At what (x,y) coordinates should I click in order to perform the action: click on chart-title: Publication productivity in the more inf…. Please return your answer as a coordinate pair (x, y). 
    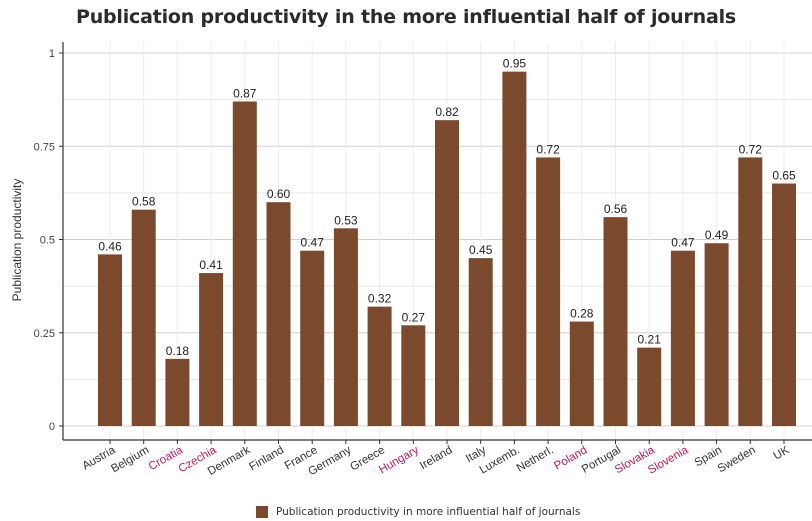
    Looking at the image, I should click on (406, 17).